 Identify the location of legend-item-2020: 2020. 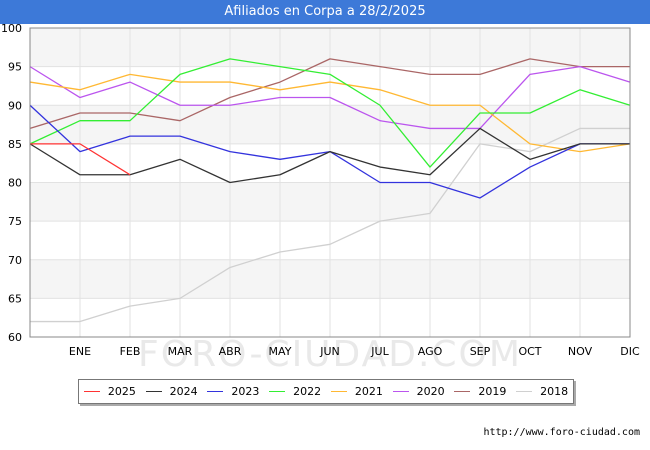
(418, 391).